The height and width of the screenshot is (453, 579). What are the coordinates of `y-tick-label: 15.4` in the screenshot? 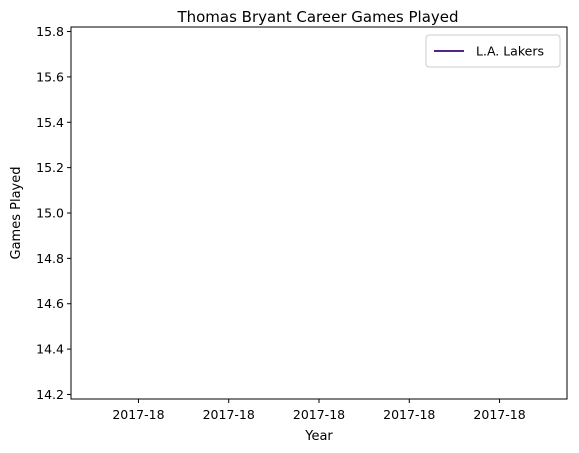 It's located at (50, 122).